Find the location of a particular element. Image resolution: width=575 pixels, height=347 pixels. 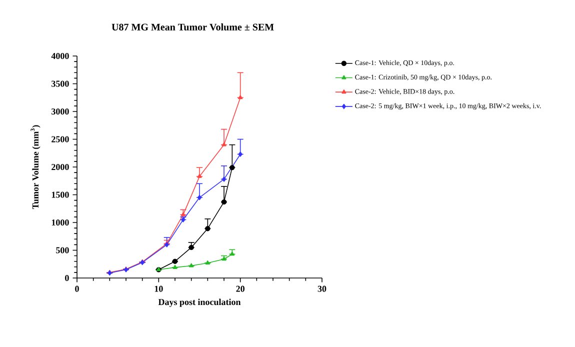

y-tick-label: 3500 is located at coordinates (60, 83).